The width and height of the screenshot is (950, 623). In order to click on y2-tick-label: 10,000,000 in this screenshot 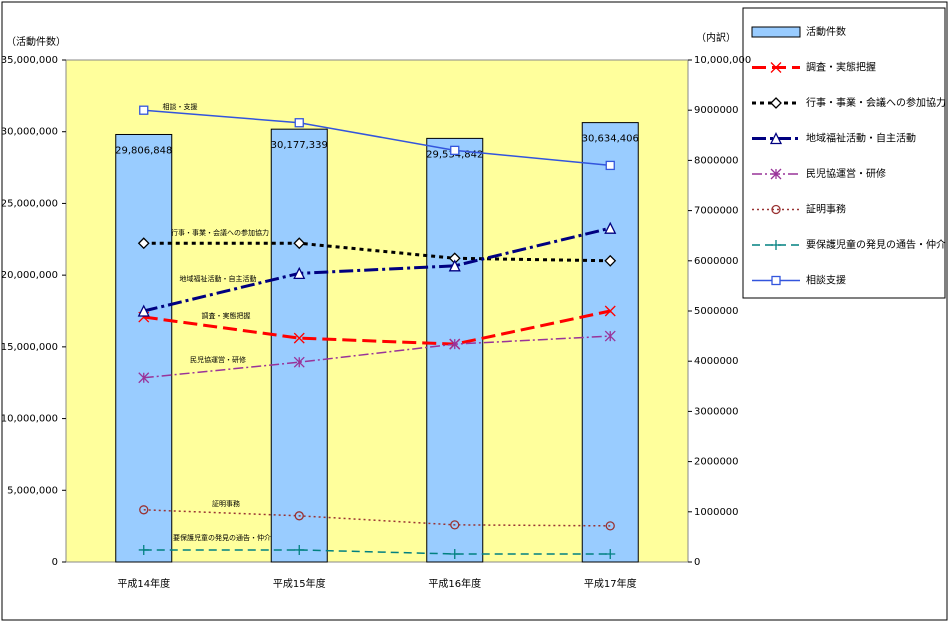, I will do `click(722, 60)`.